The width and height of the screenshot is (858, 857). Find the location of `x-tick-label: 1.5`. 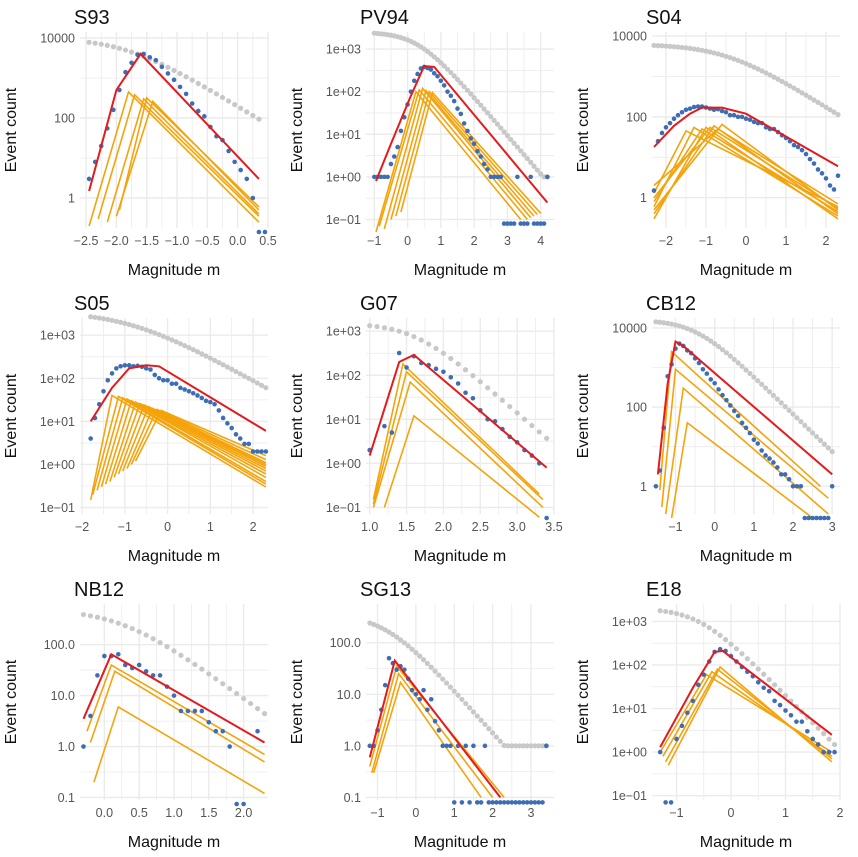

x-tick-label: 1.5 is located at coordinates (208, 813).